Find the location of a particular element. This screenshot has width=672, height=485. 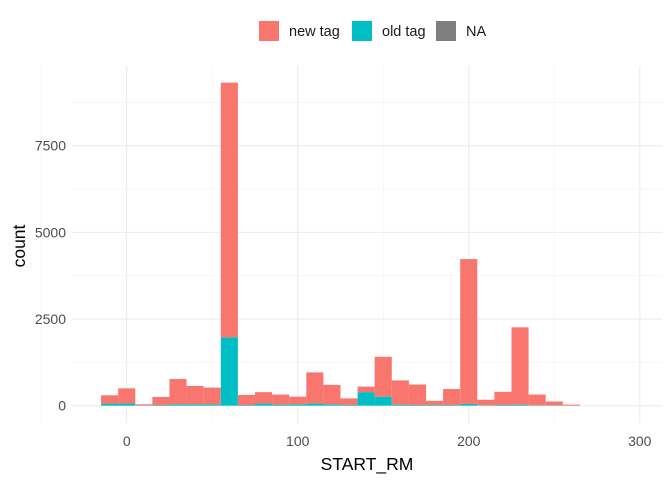

legend-key-new-tag is located at coordinates (269, 31).